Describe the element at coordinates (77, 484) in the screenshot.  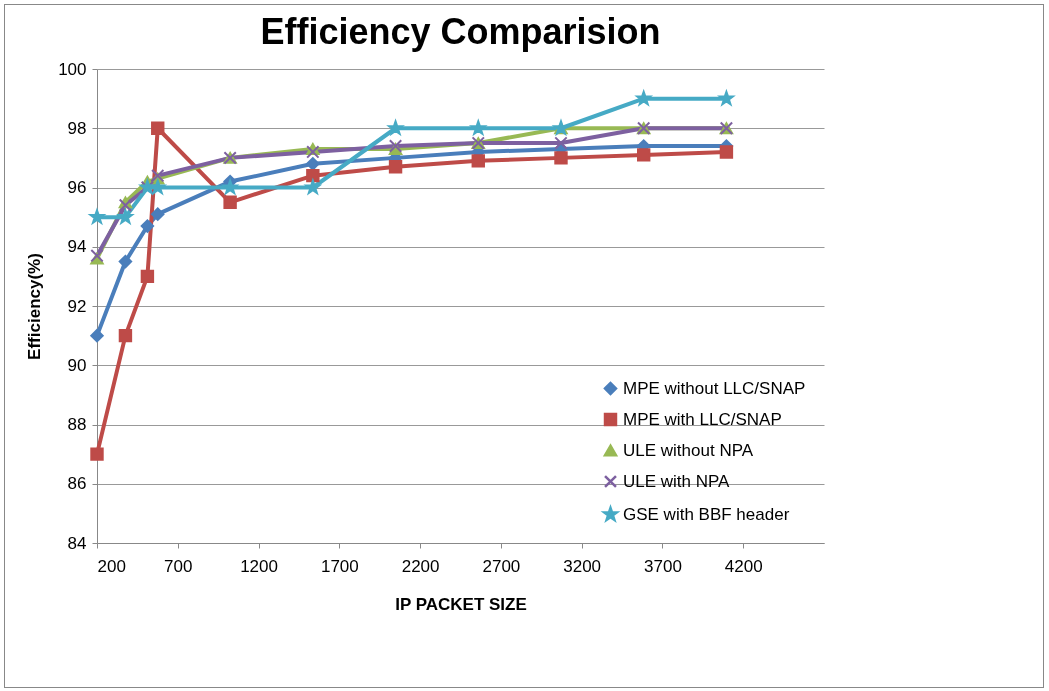
I see `y-tick-label: 86` at that location.